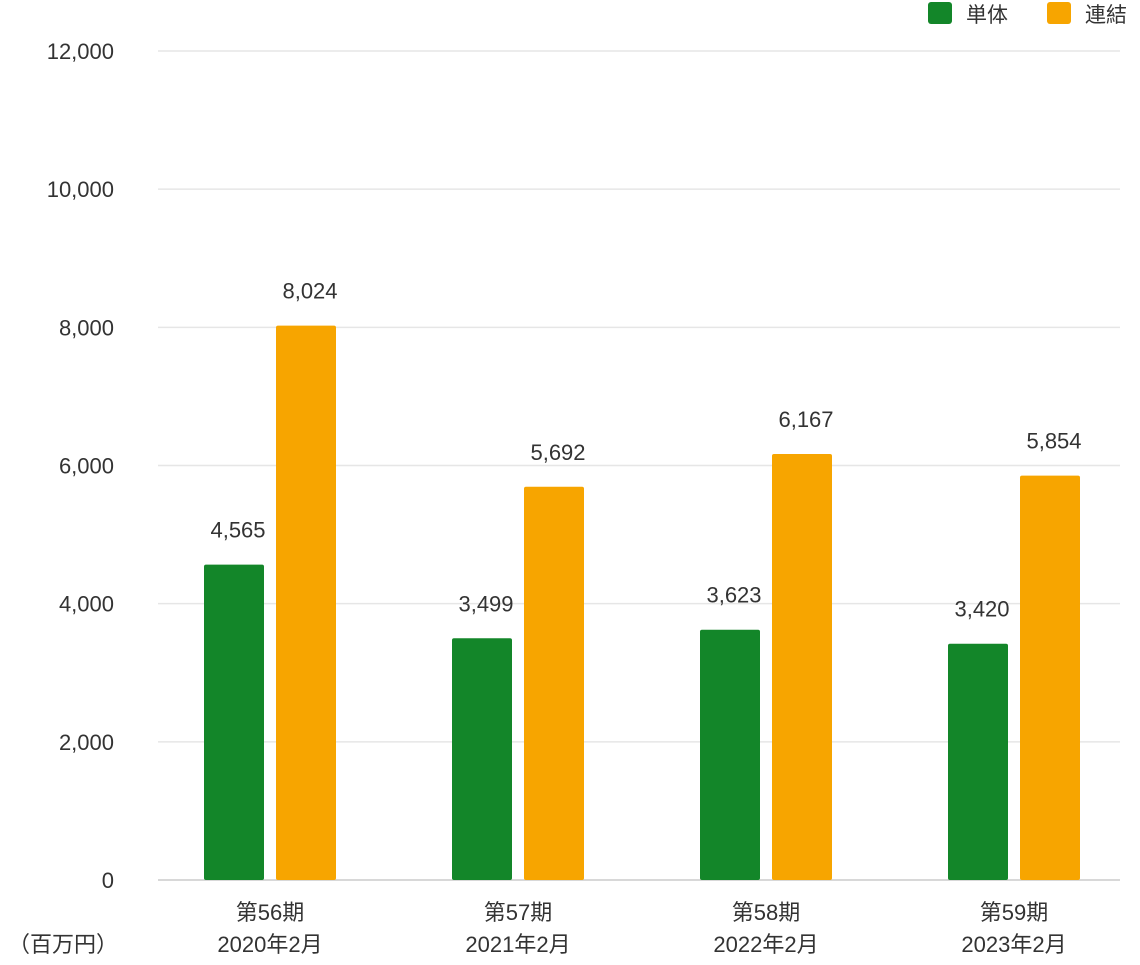 The height and width of the screenshot is (965, 1140). Describe the element at coordinates (765, 944) in the screenshot. I see `x-tick-label: 2022年2月` at that location.